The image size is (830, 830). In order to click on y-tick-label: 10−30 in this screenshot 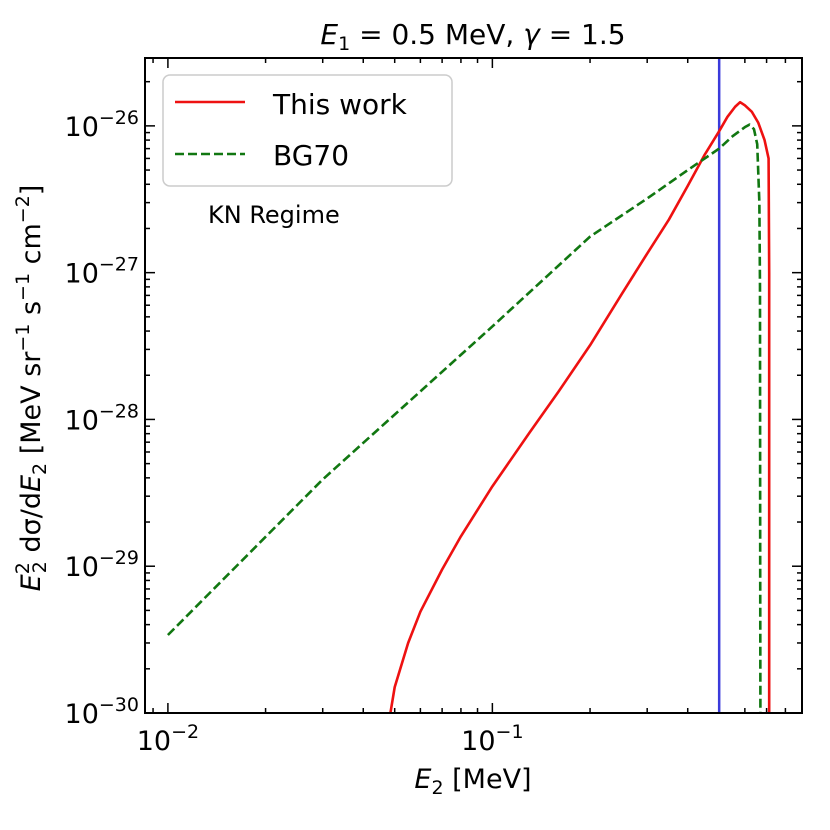, I will do `click(102, 712)`.